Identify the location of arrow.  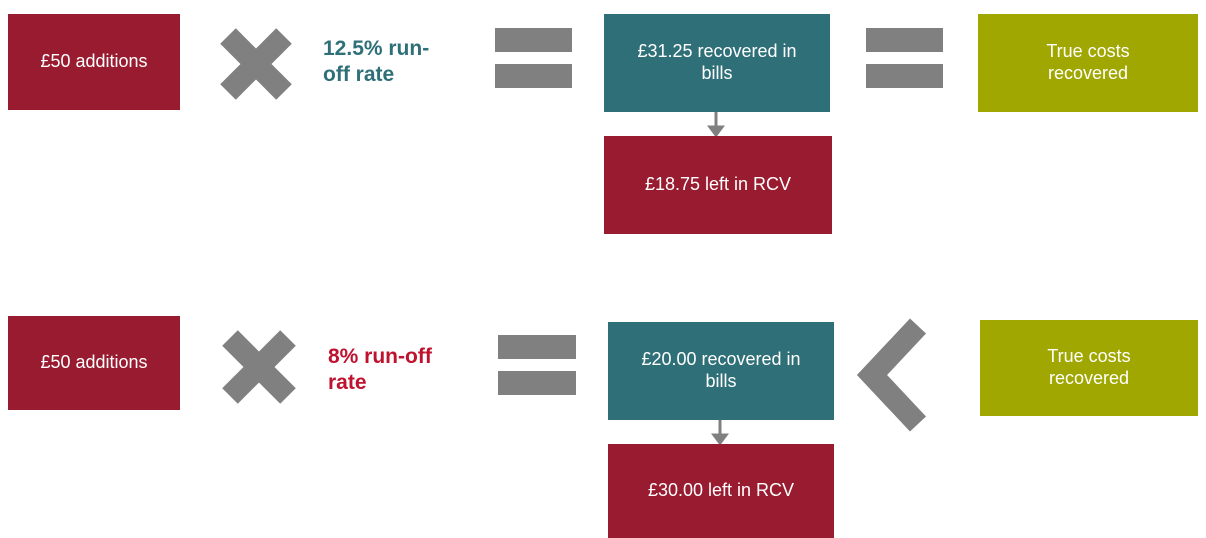
(718, 279).